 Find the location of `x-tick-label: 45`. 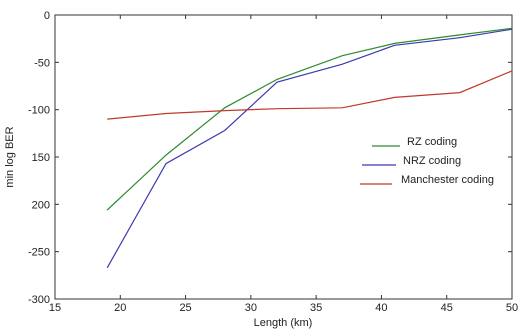

x-tick-label: 45 is located at coordinates (447, 308).